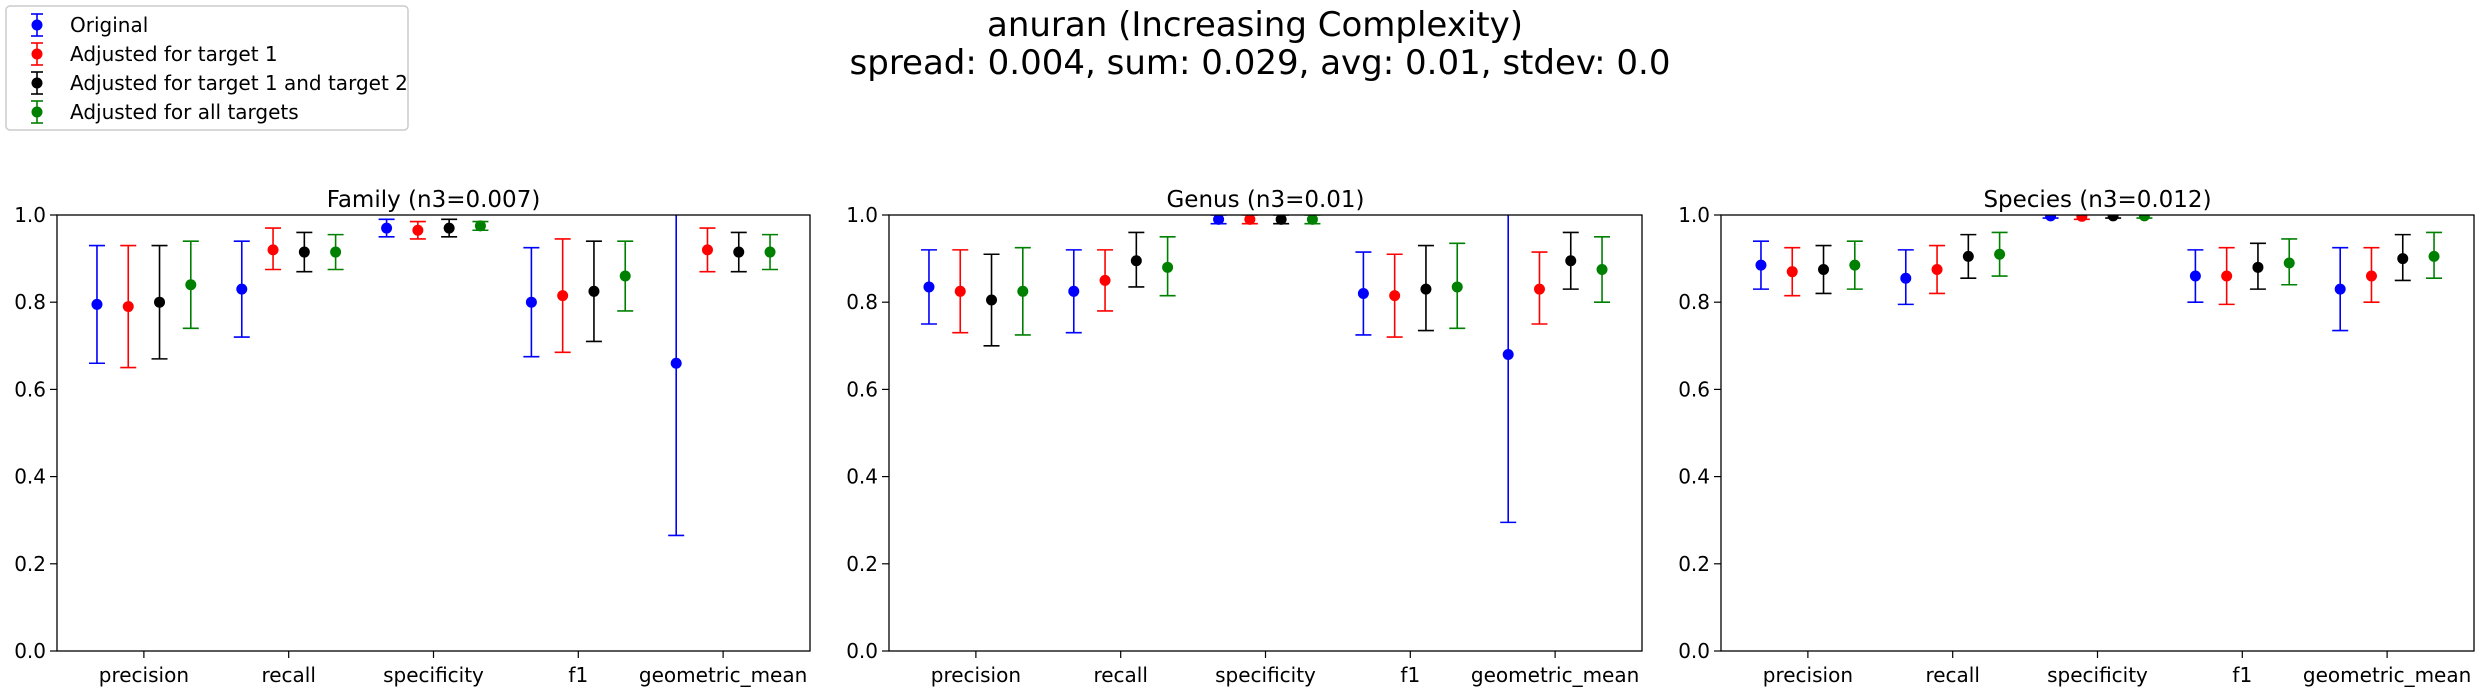 This screenshot has width=2491, height=690. Describe the element at coordinates (37, 112) in the screenshot. I see `legend-marker-adjusted-for-all-targets` at that location.